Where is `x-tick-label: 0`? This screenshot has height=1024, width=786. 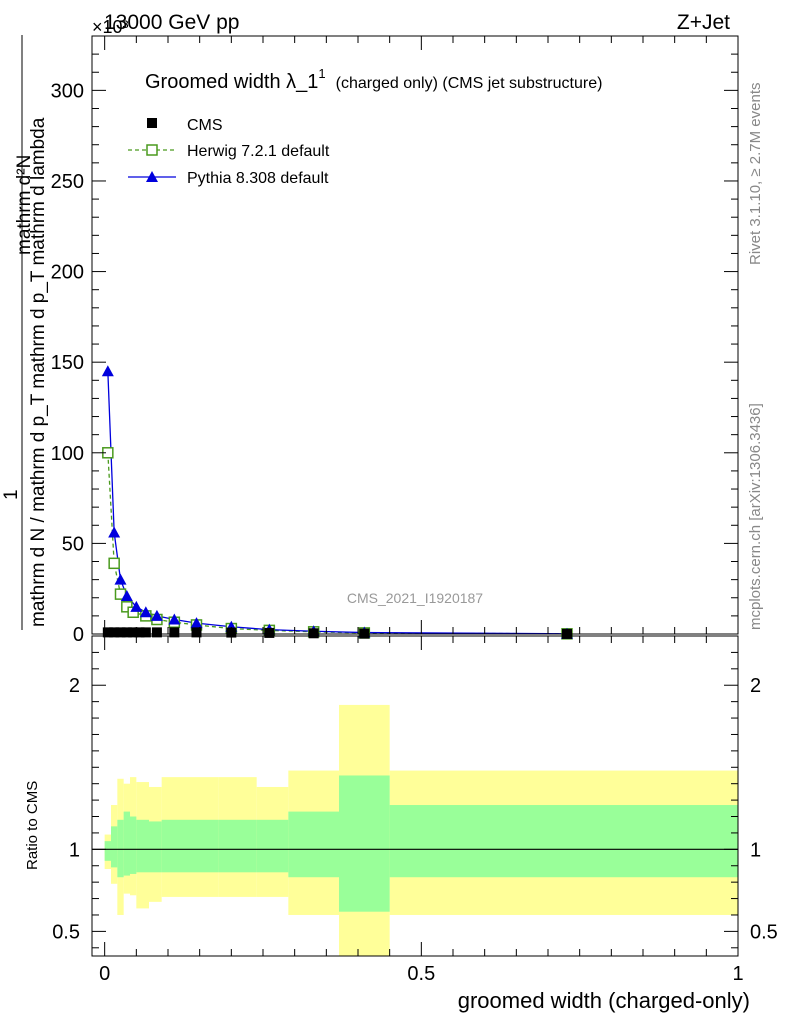 x-tick-label: 0 is located at coordinates (104, 974).